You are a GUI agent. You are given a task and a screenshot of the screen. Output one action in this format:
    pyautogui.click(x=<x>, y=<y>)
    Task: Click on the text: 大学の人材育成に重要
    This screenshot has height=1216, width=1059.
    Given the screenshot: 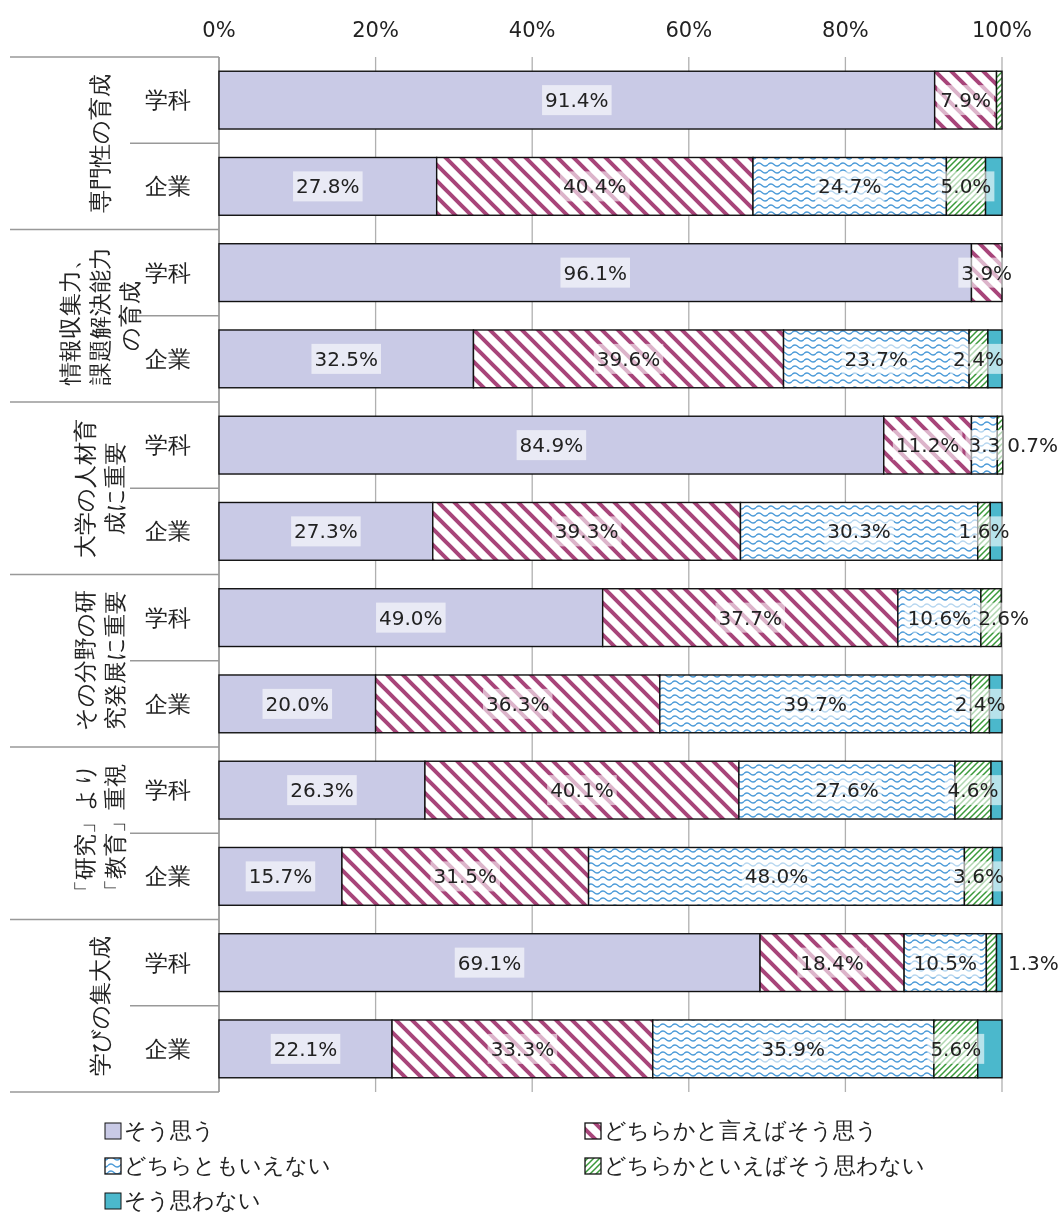 What is the action you would take?
    pyautogui.click(x=100, y=488)
    